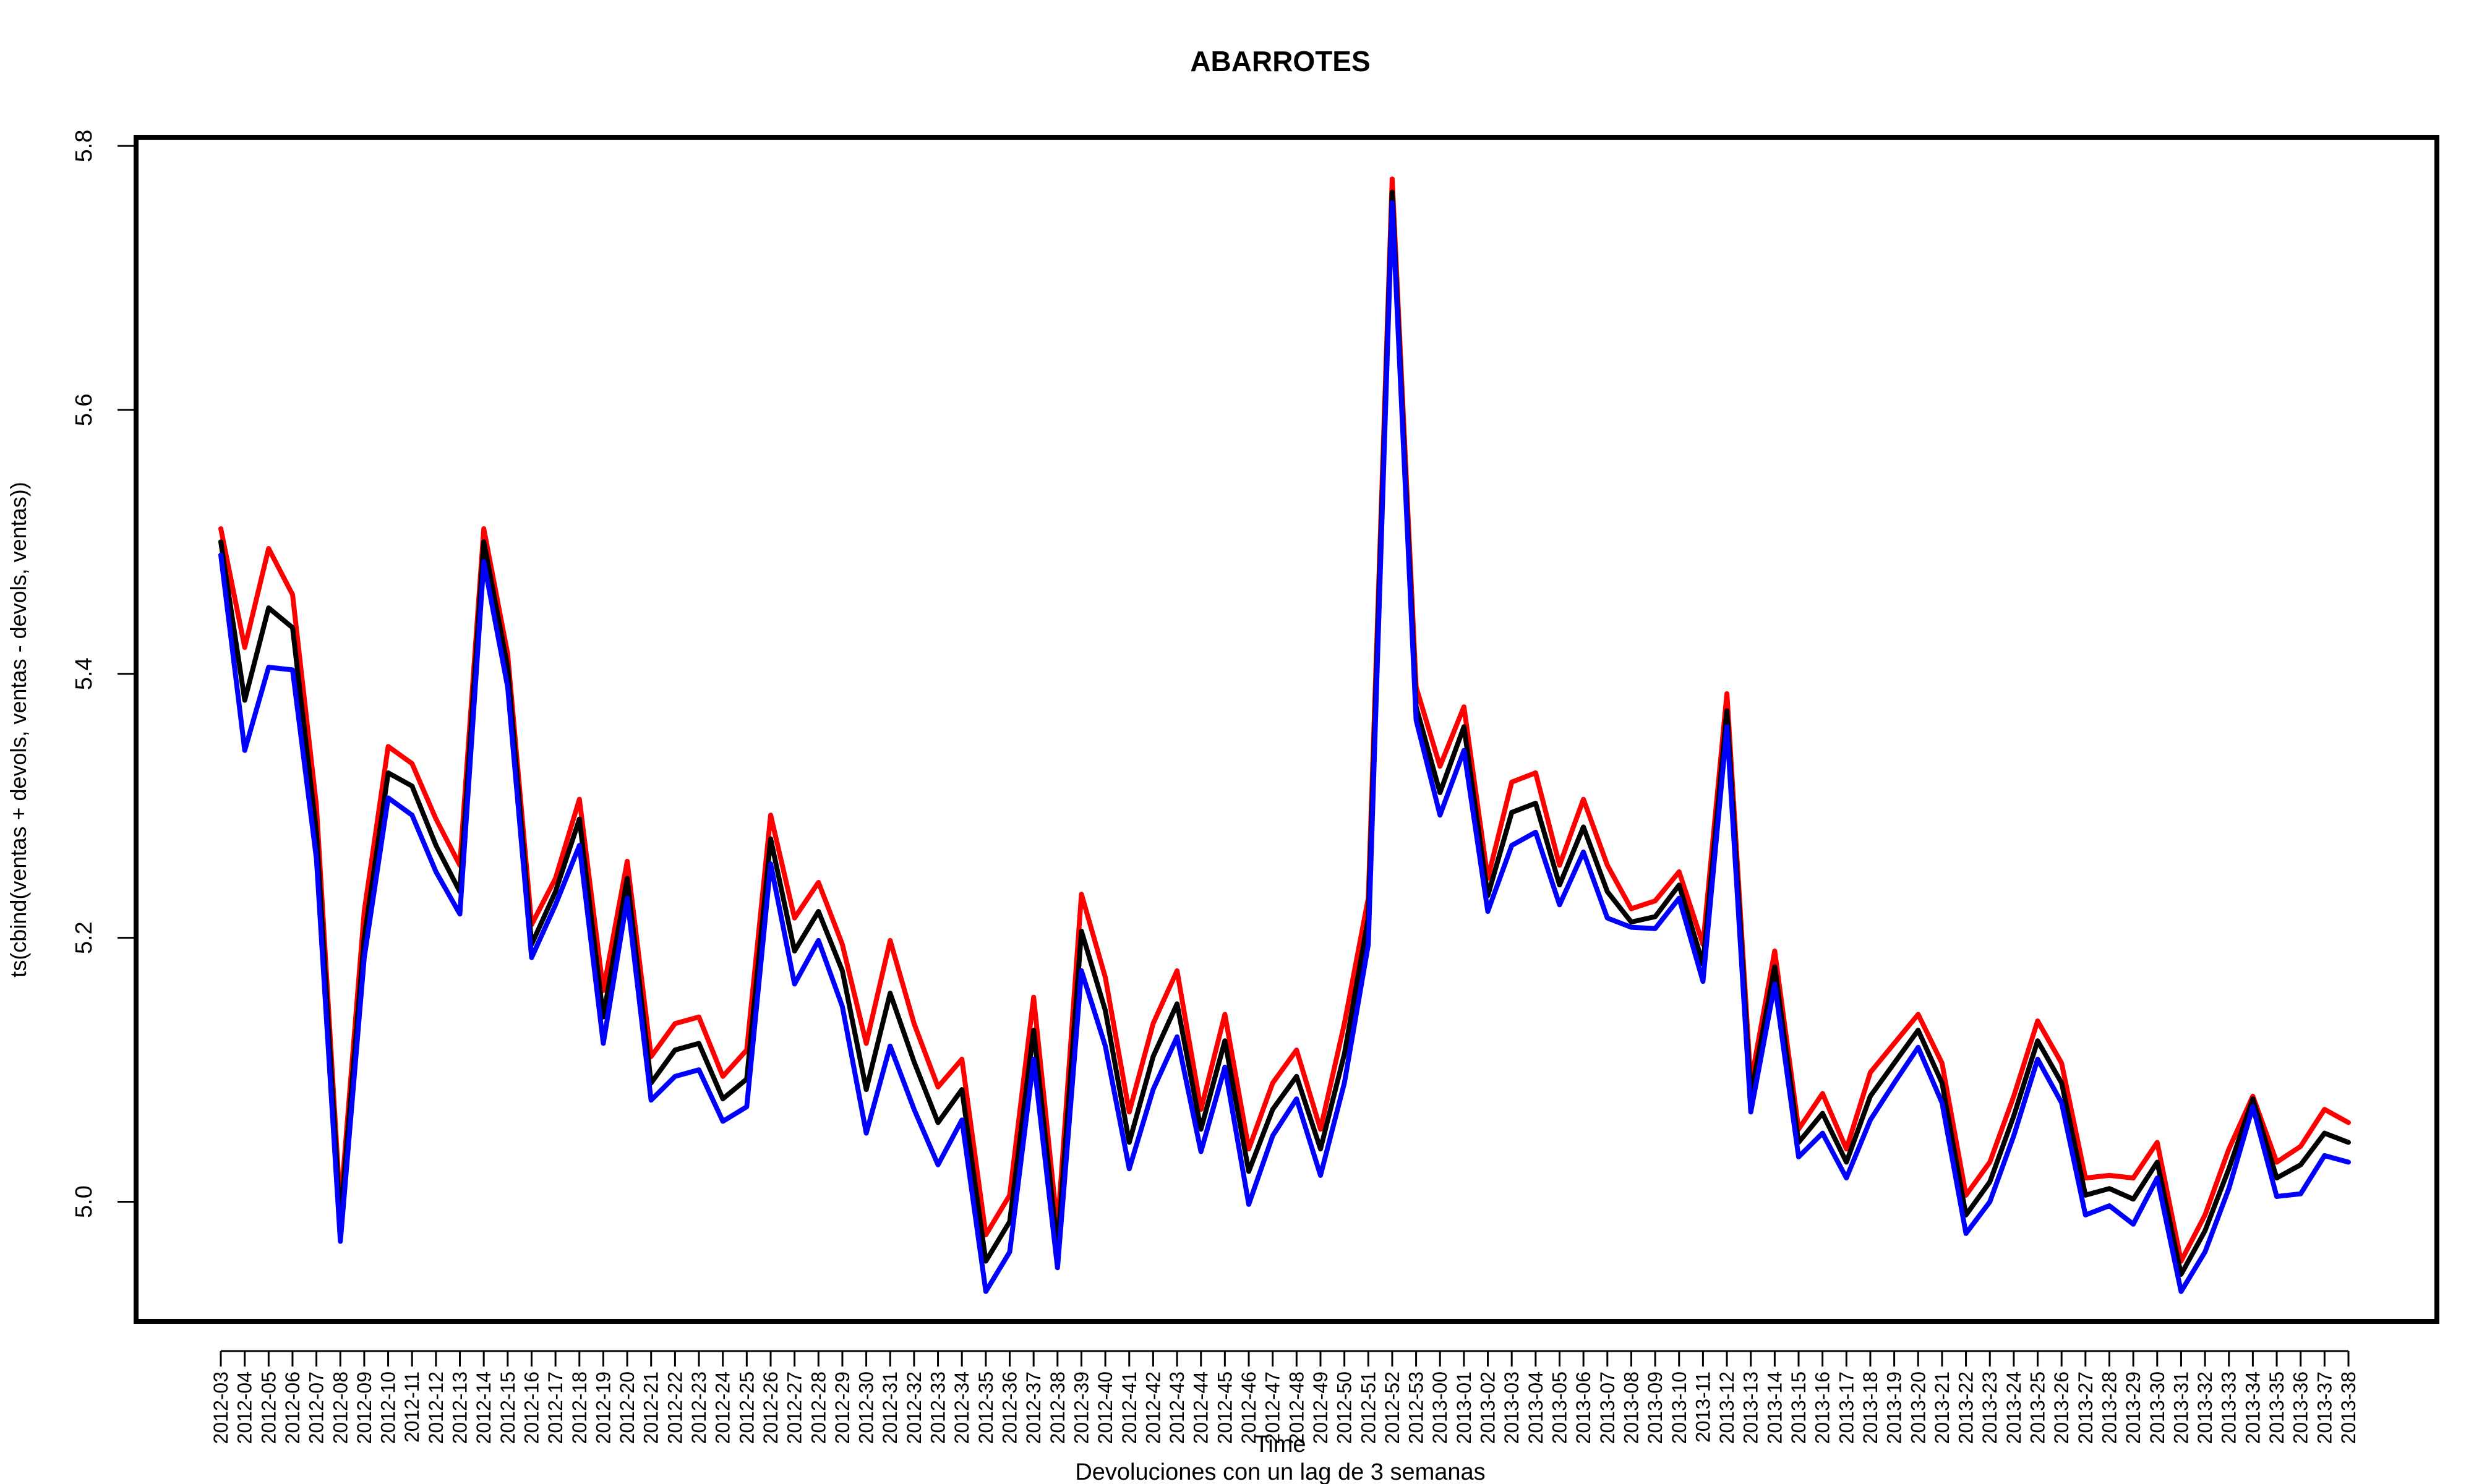  What do you see at coordinates (2133, 1407) in the screenshot?
I see `x-tick-label: 2013-29` at bounding box center [2133, 1407].